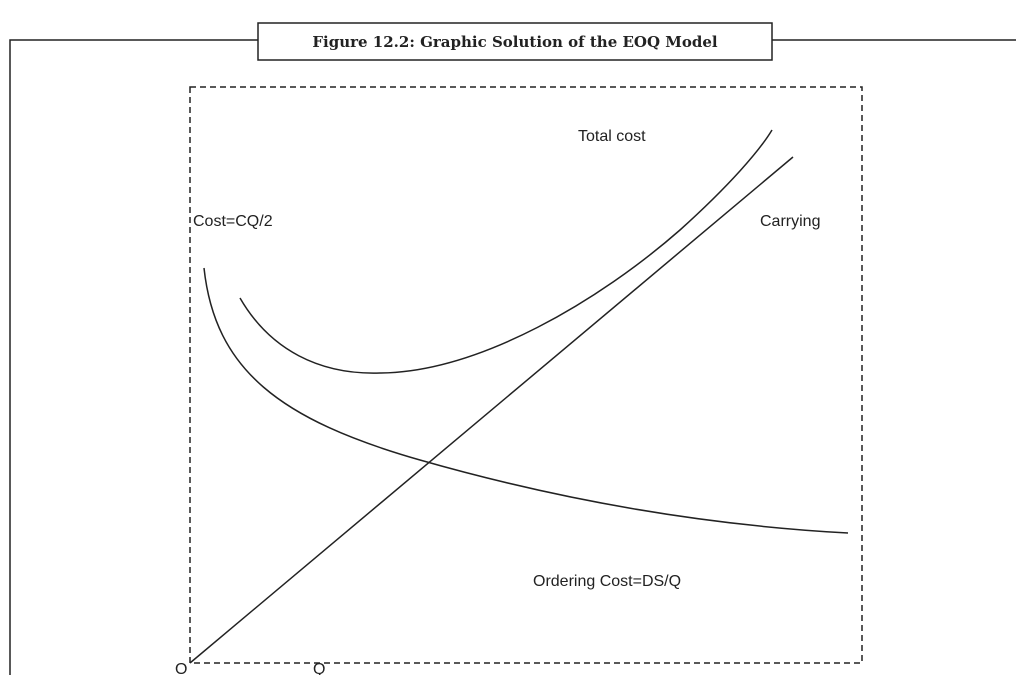  What do you see at coordinates (181, 668) in the screenshot?
I see `axis-label: O` at bounding box center [181, 668].